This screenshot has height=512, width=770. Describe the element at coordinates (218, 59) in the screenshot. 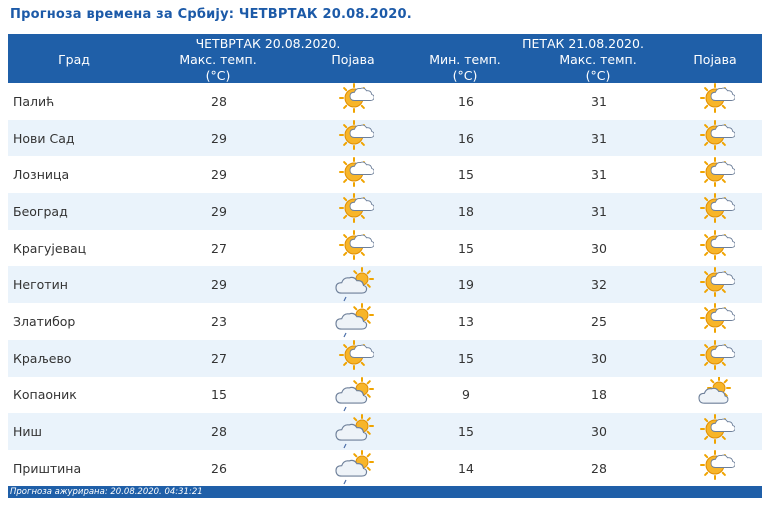

I see `header-day1-max: Макс. темп.` at that location.